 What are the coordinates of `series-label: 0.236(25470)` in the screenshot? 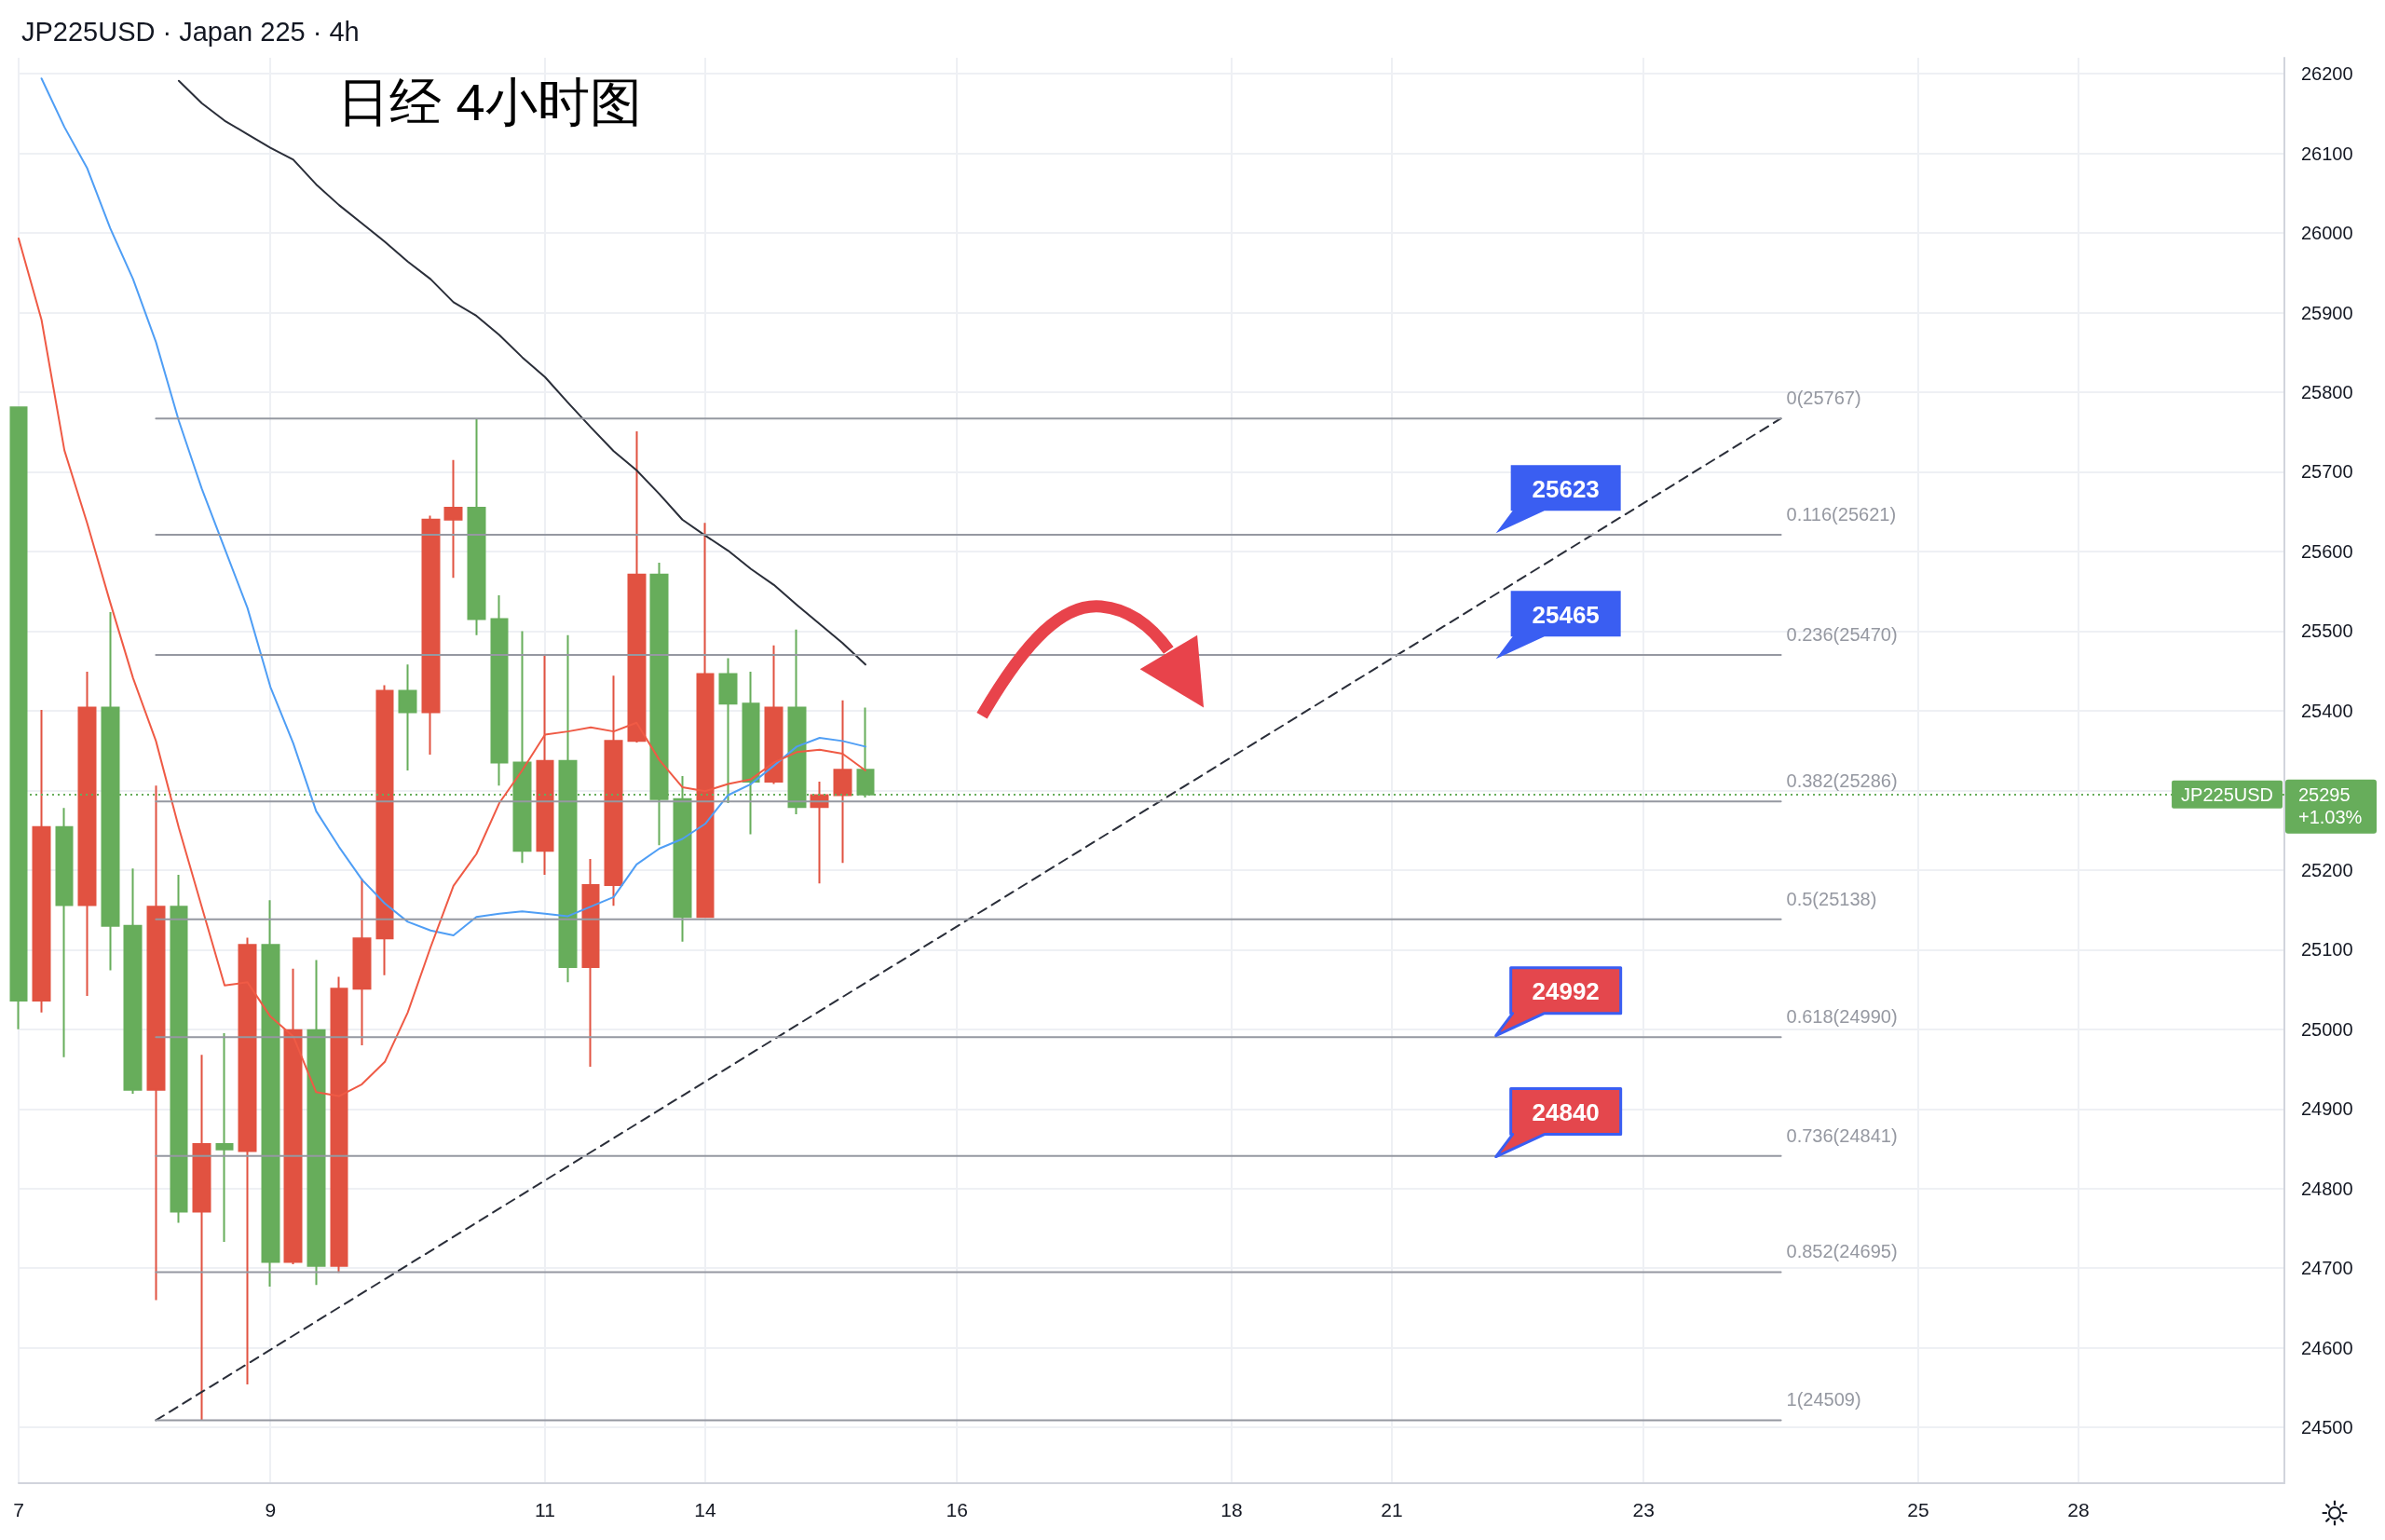 It's located at (1842, 635).